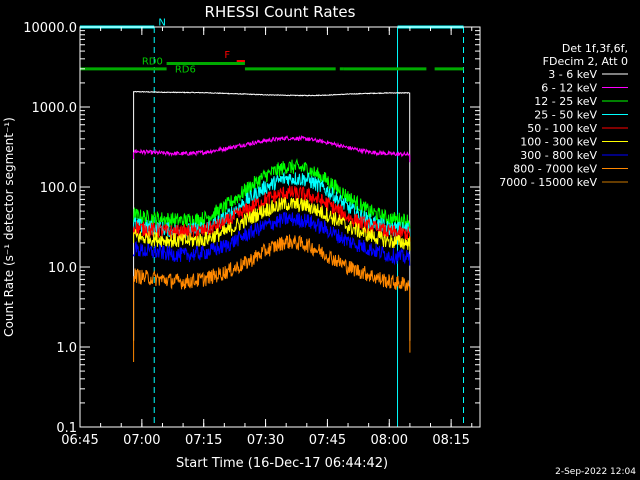 This screenshot has width=640, height=480. I want to click on x-tick-label: 07:30, so click(265, 440).